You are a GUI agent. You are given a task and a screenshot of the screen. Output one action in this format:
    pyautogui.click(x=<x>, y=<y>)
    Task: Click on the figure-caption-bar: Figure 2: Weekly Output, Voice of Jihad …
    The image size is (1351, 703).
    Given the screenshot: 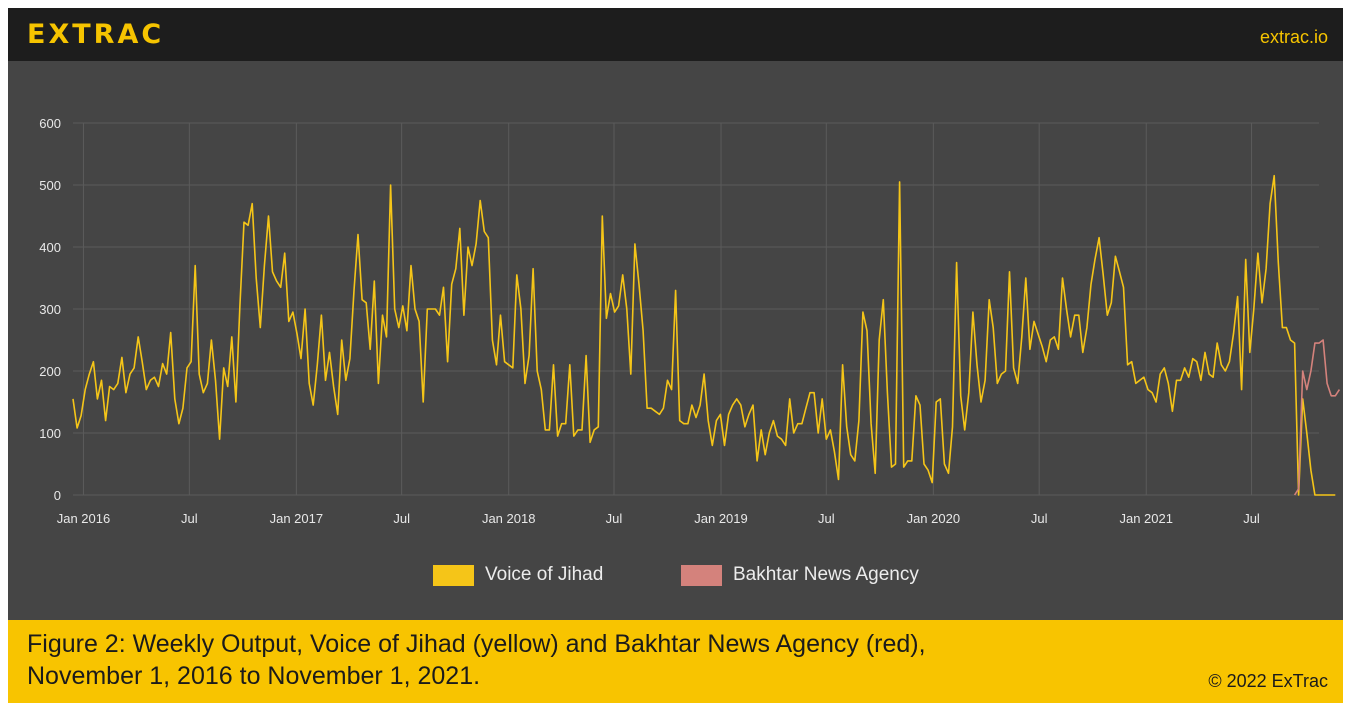 What is the action you would take?
    pyautogui.click(x=675, y=661)
    